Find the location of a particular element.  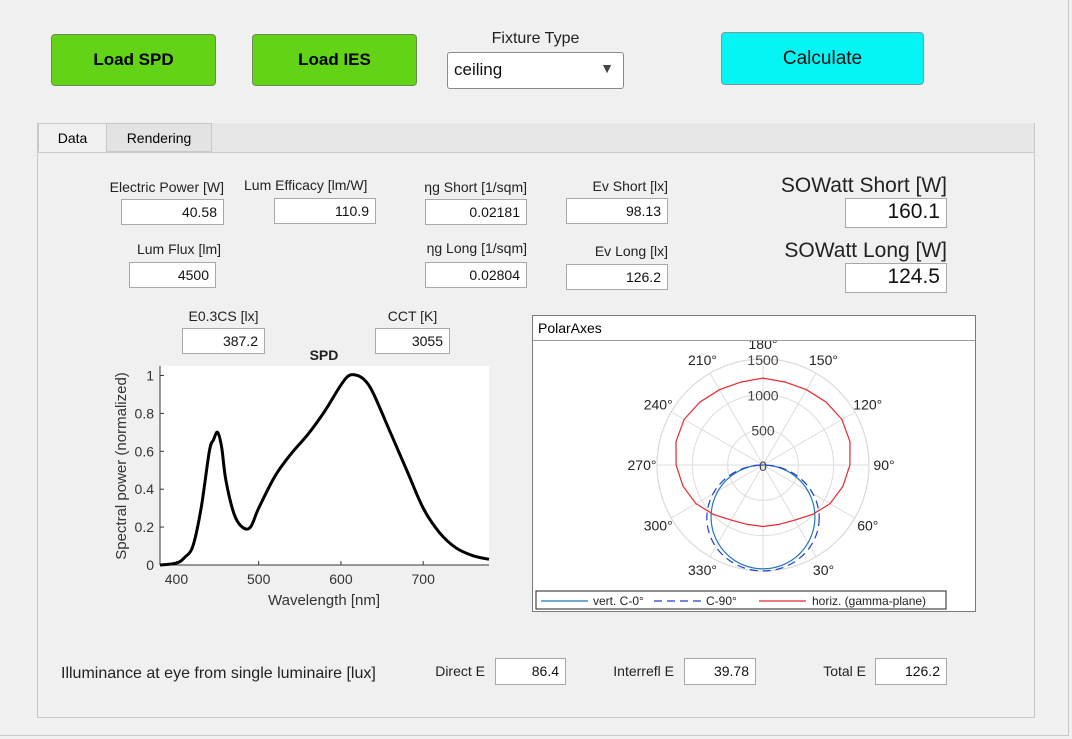

y-tick-label: 1 is located at coordinates (150, 375).